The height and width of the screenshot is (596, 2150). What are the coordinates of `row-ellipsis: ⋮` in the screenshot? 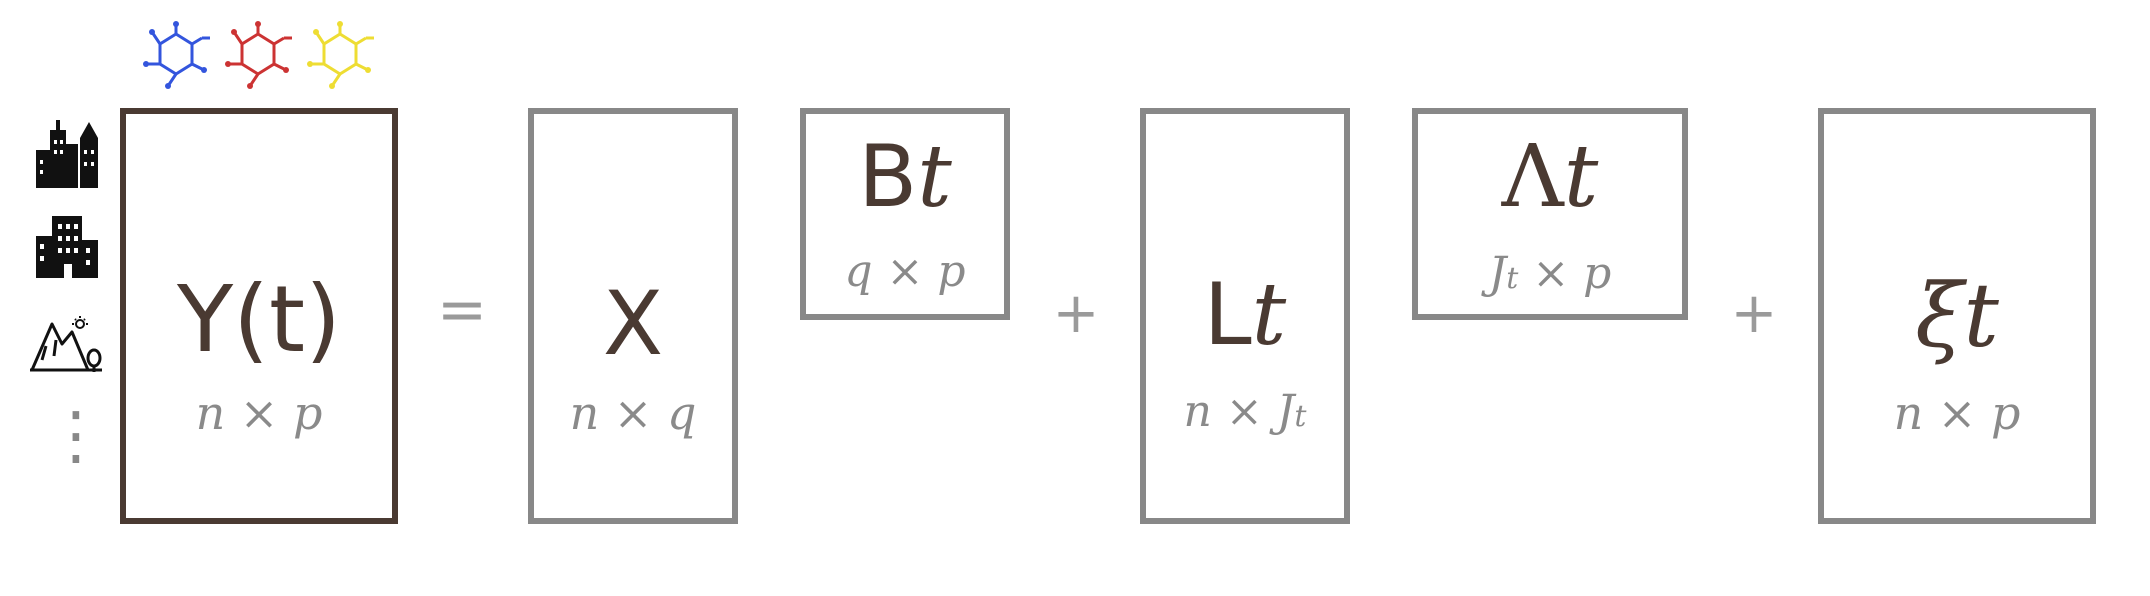 It's located at (76, 436).